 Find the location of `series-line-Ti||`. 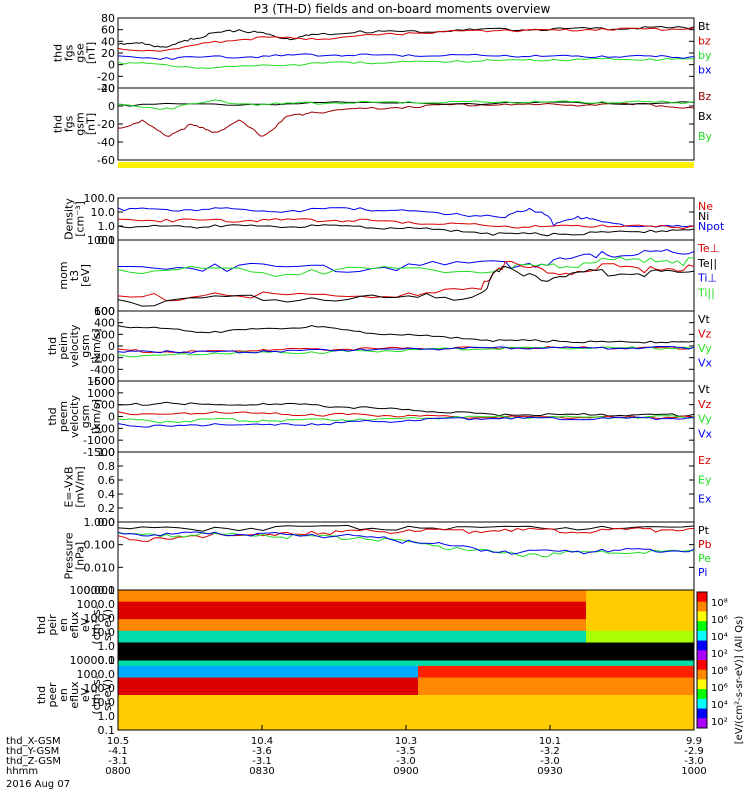

series-line-Ti|| is located at coordinates (406, 267).